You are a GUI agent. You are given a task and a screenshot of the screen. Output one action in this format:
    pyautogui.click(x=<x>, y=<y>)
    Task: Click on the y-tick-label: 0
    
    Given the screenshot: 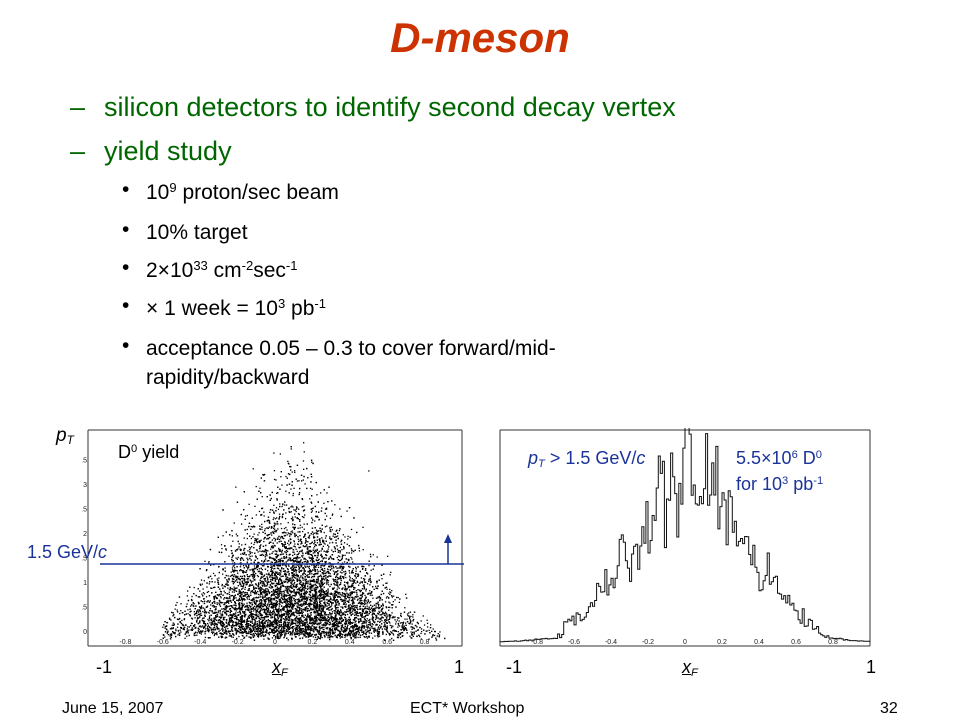 What is the action you would take?
    pyautogui.click(x=85, y=632)
    